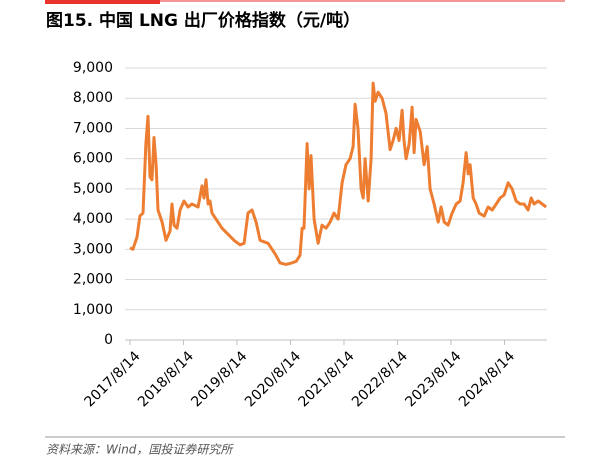  What do you see at coordinates (433, 379) in the screenshot?
I see `x-tick-label: 2023/8/14` at bounding box center [433, 379].